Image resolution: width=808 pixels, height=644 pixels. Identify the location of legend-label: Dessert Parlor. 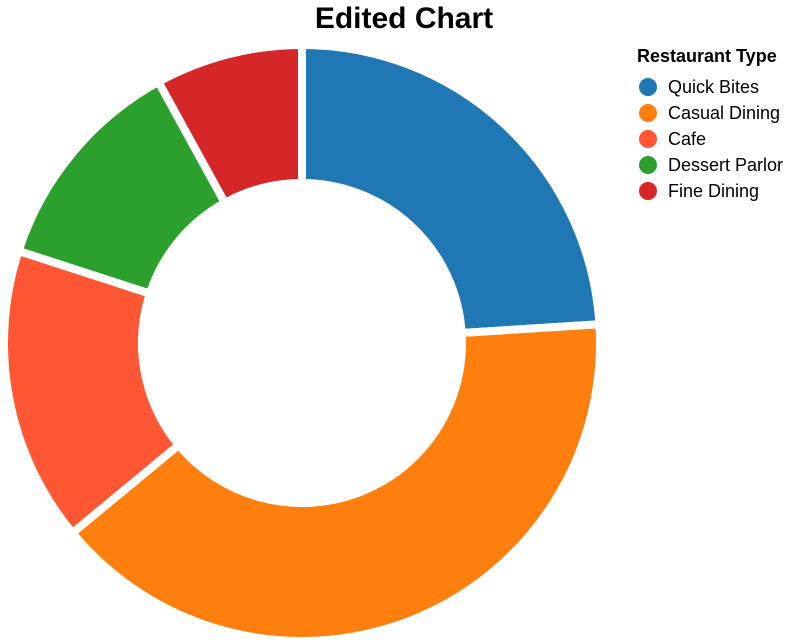
(725, 165).